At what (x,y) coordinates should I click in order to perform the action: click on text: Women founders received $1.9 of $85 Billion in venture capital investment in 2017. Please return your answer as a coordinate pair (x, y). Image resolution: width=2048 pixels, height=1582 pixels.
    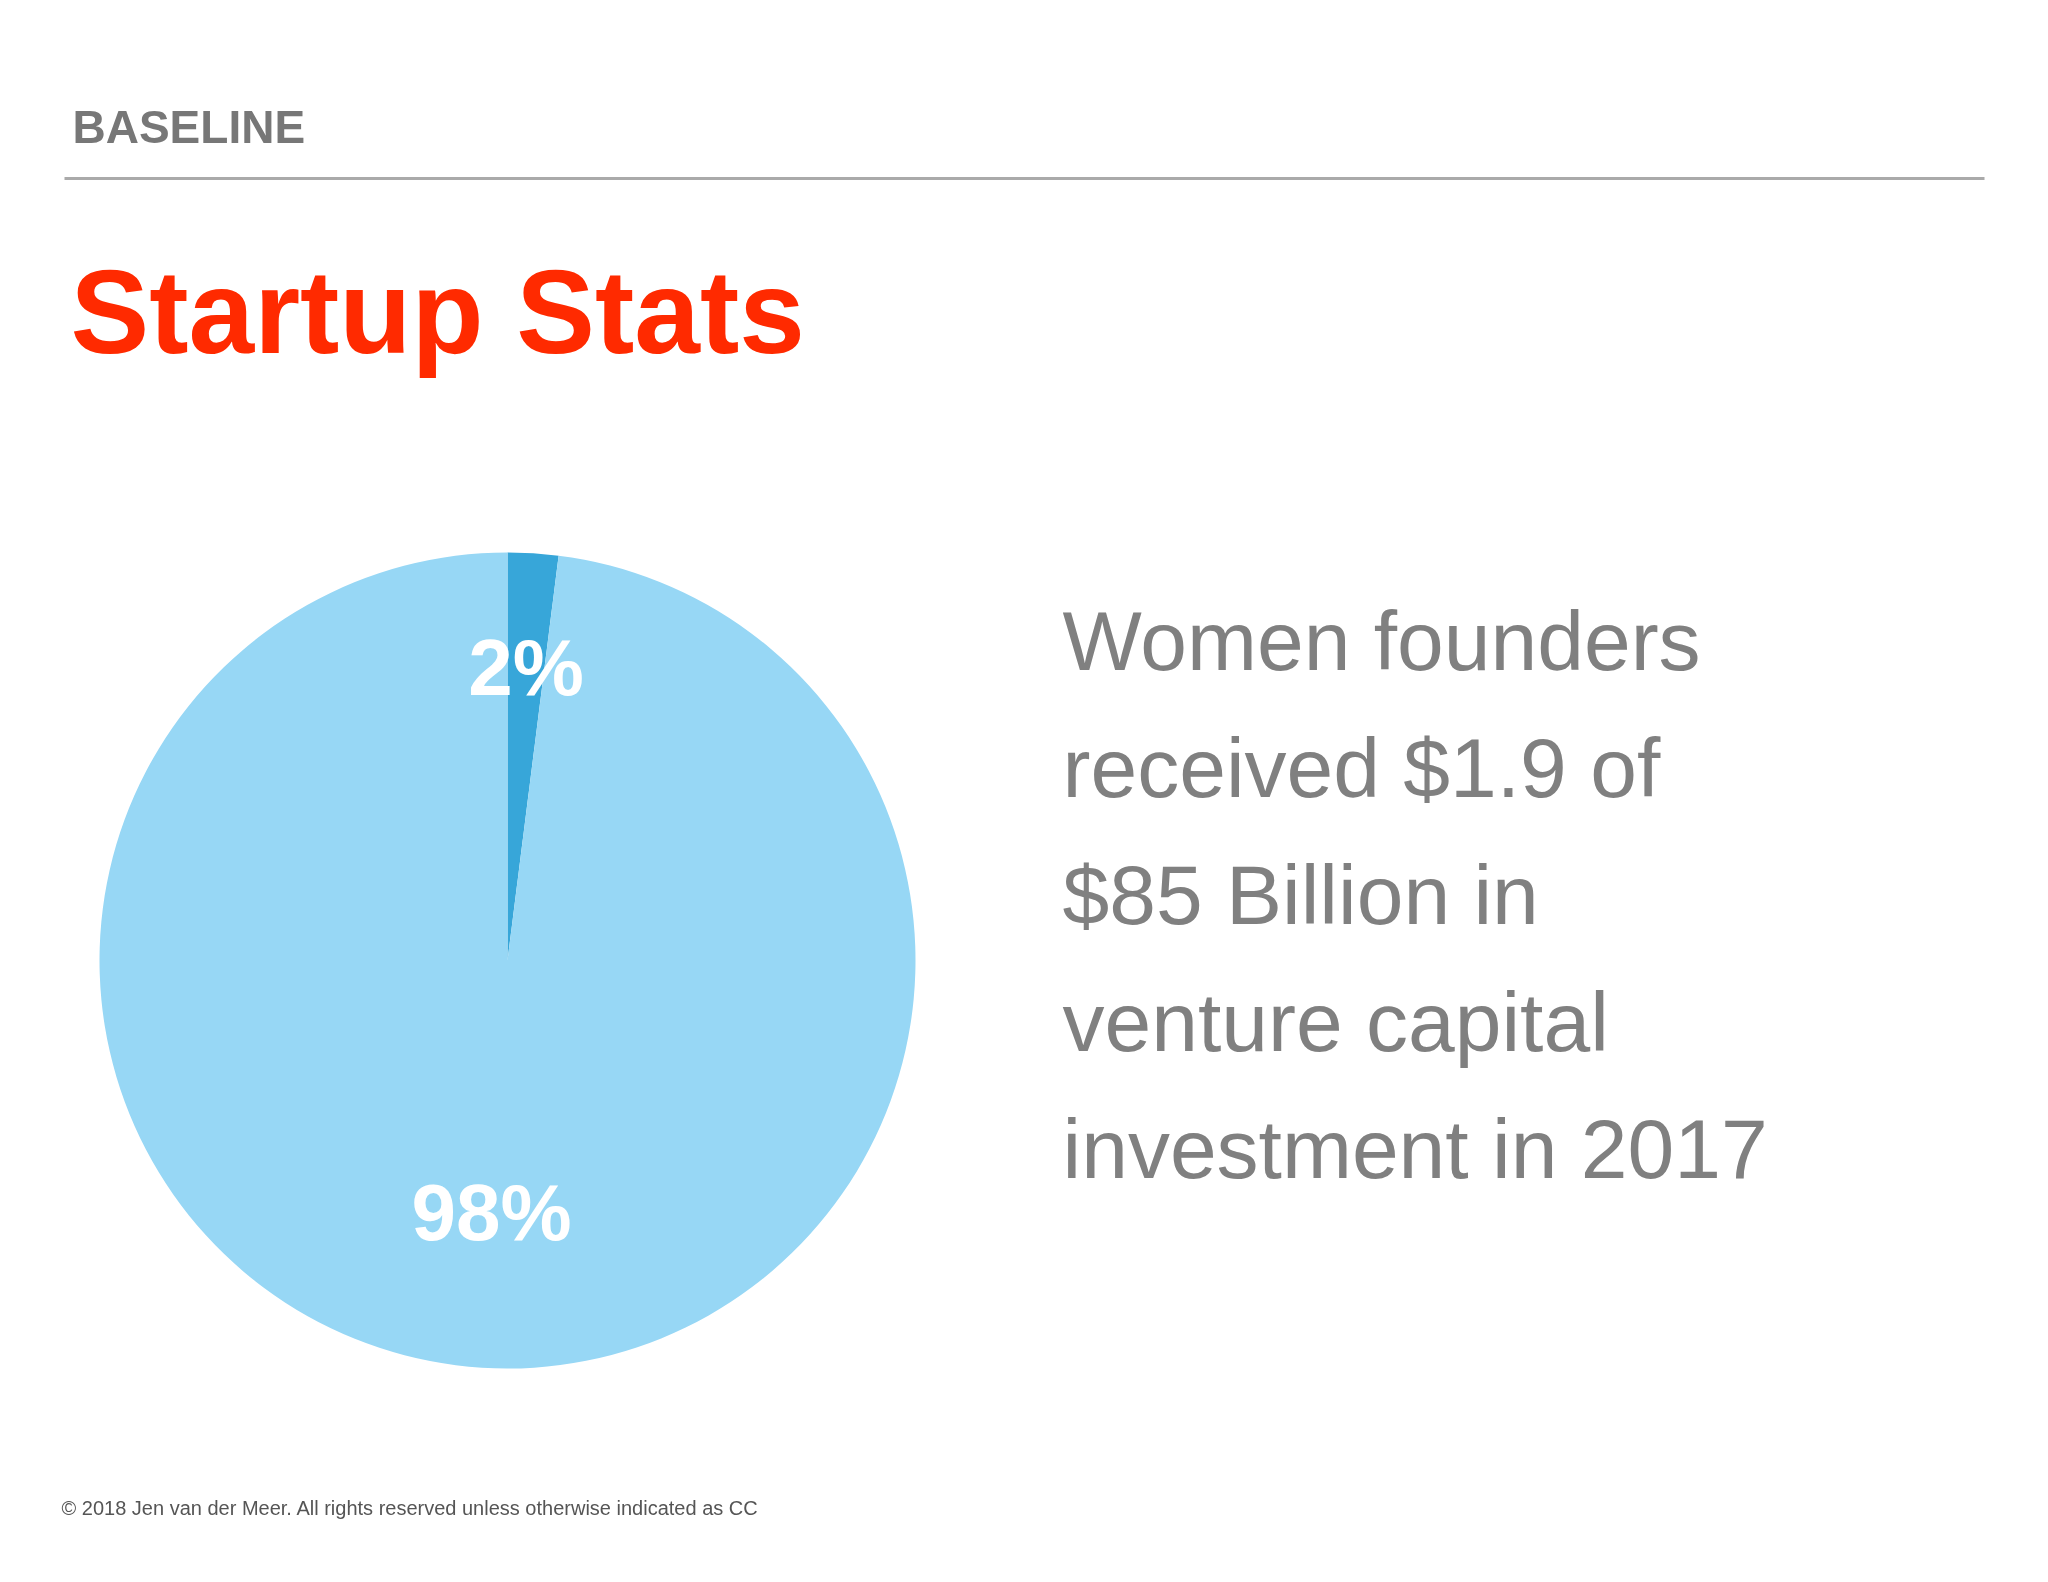
    Looking at the image, I should click on (1415, 894).